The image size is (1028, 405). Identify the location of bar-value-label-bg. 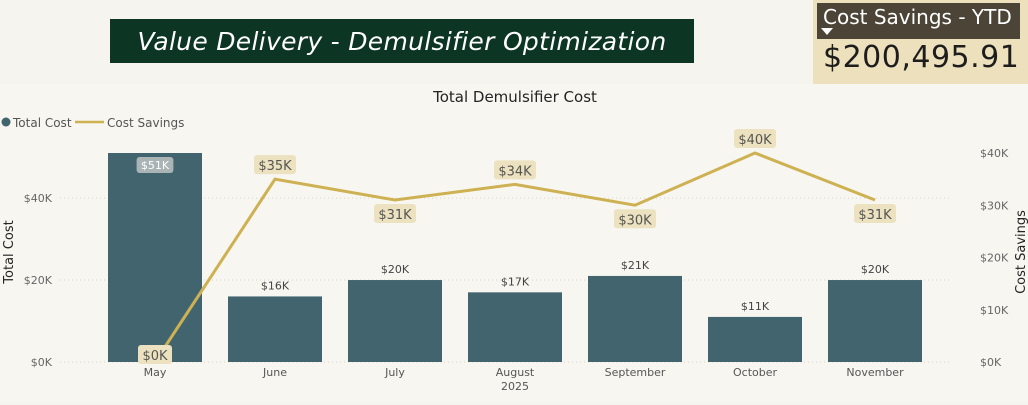
(155, 165).